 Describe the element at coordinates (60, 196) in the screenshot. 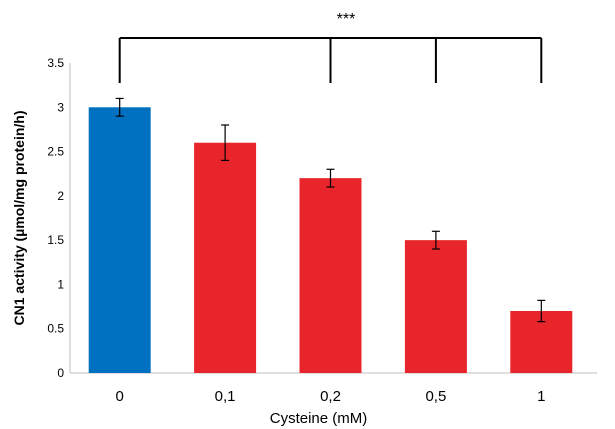

I see `y-tick-label: 2` at that location.